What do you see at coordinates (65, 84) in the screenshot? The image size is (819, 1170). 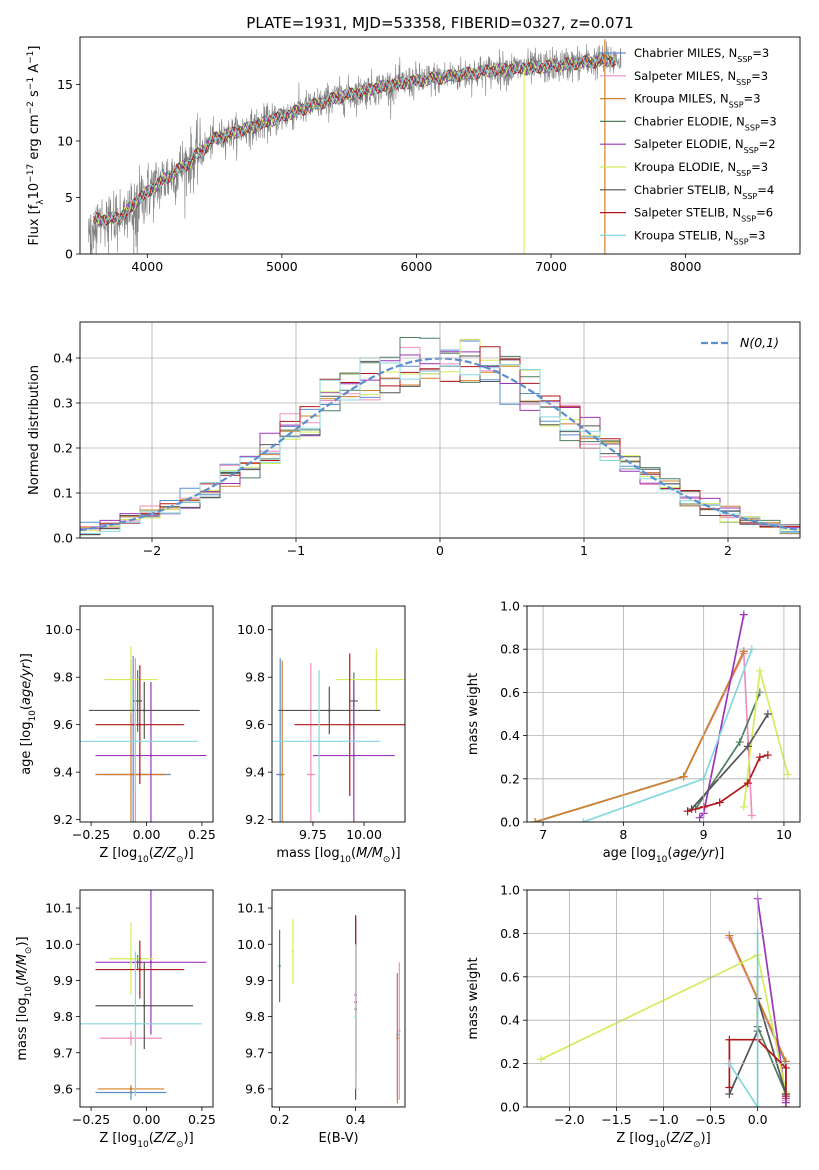 I see `y-tick-label: 15` at bounding box center [65, 84].